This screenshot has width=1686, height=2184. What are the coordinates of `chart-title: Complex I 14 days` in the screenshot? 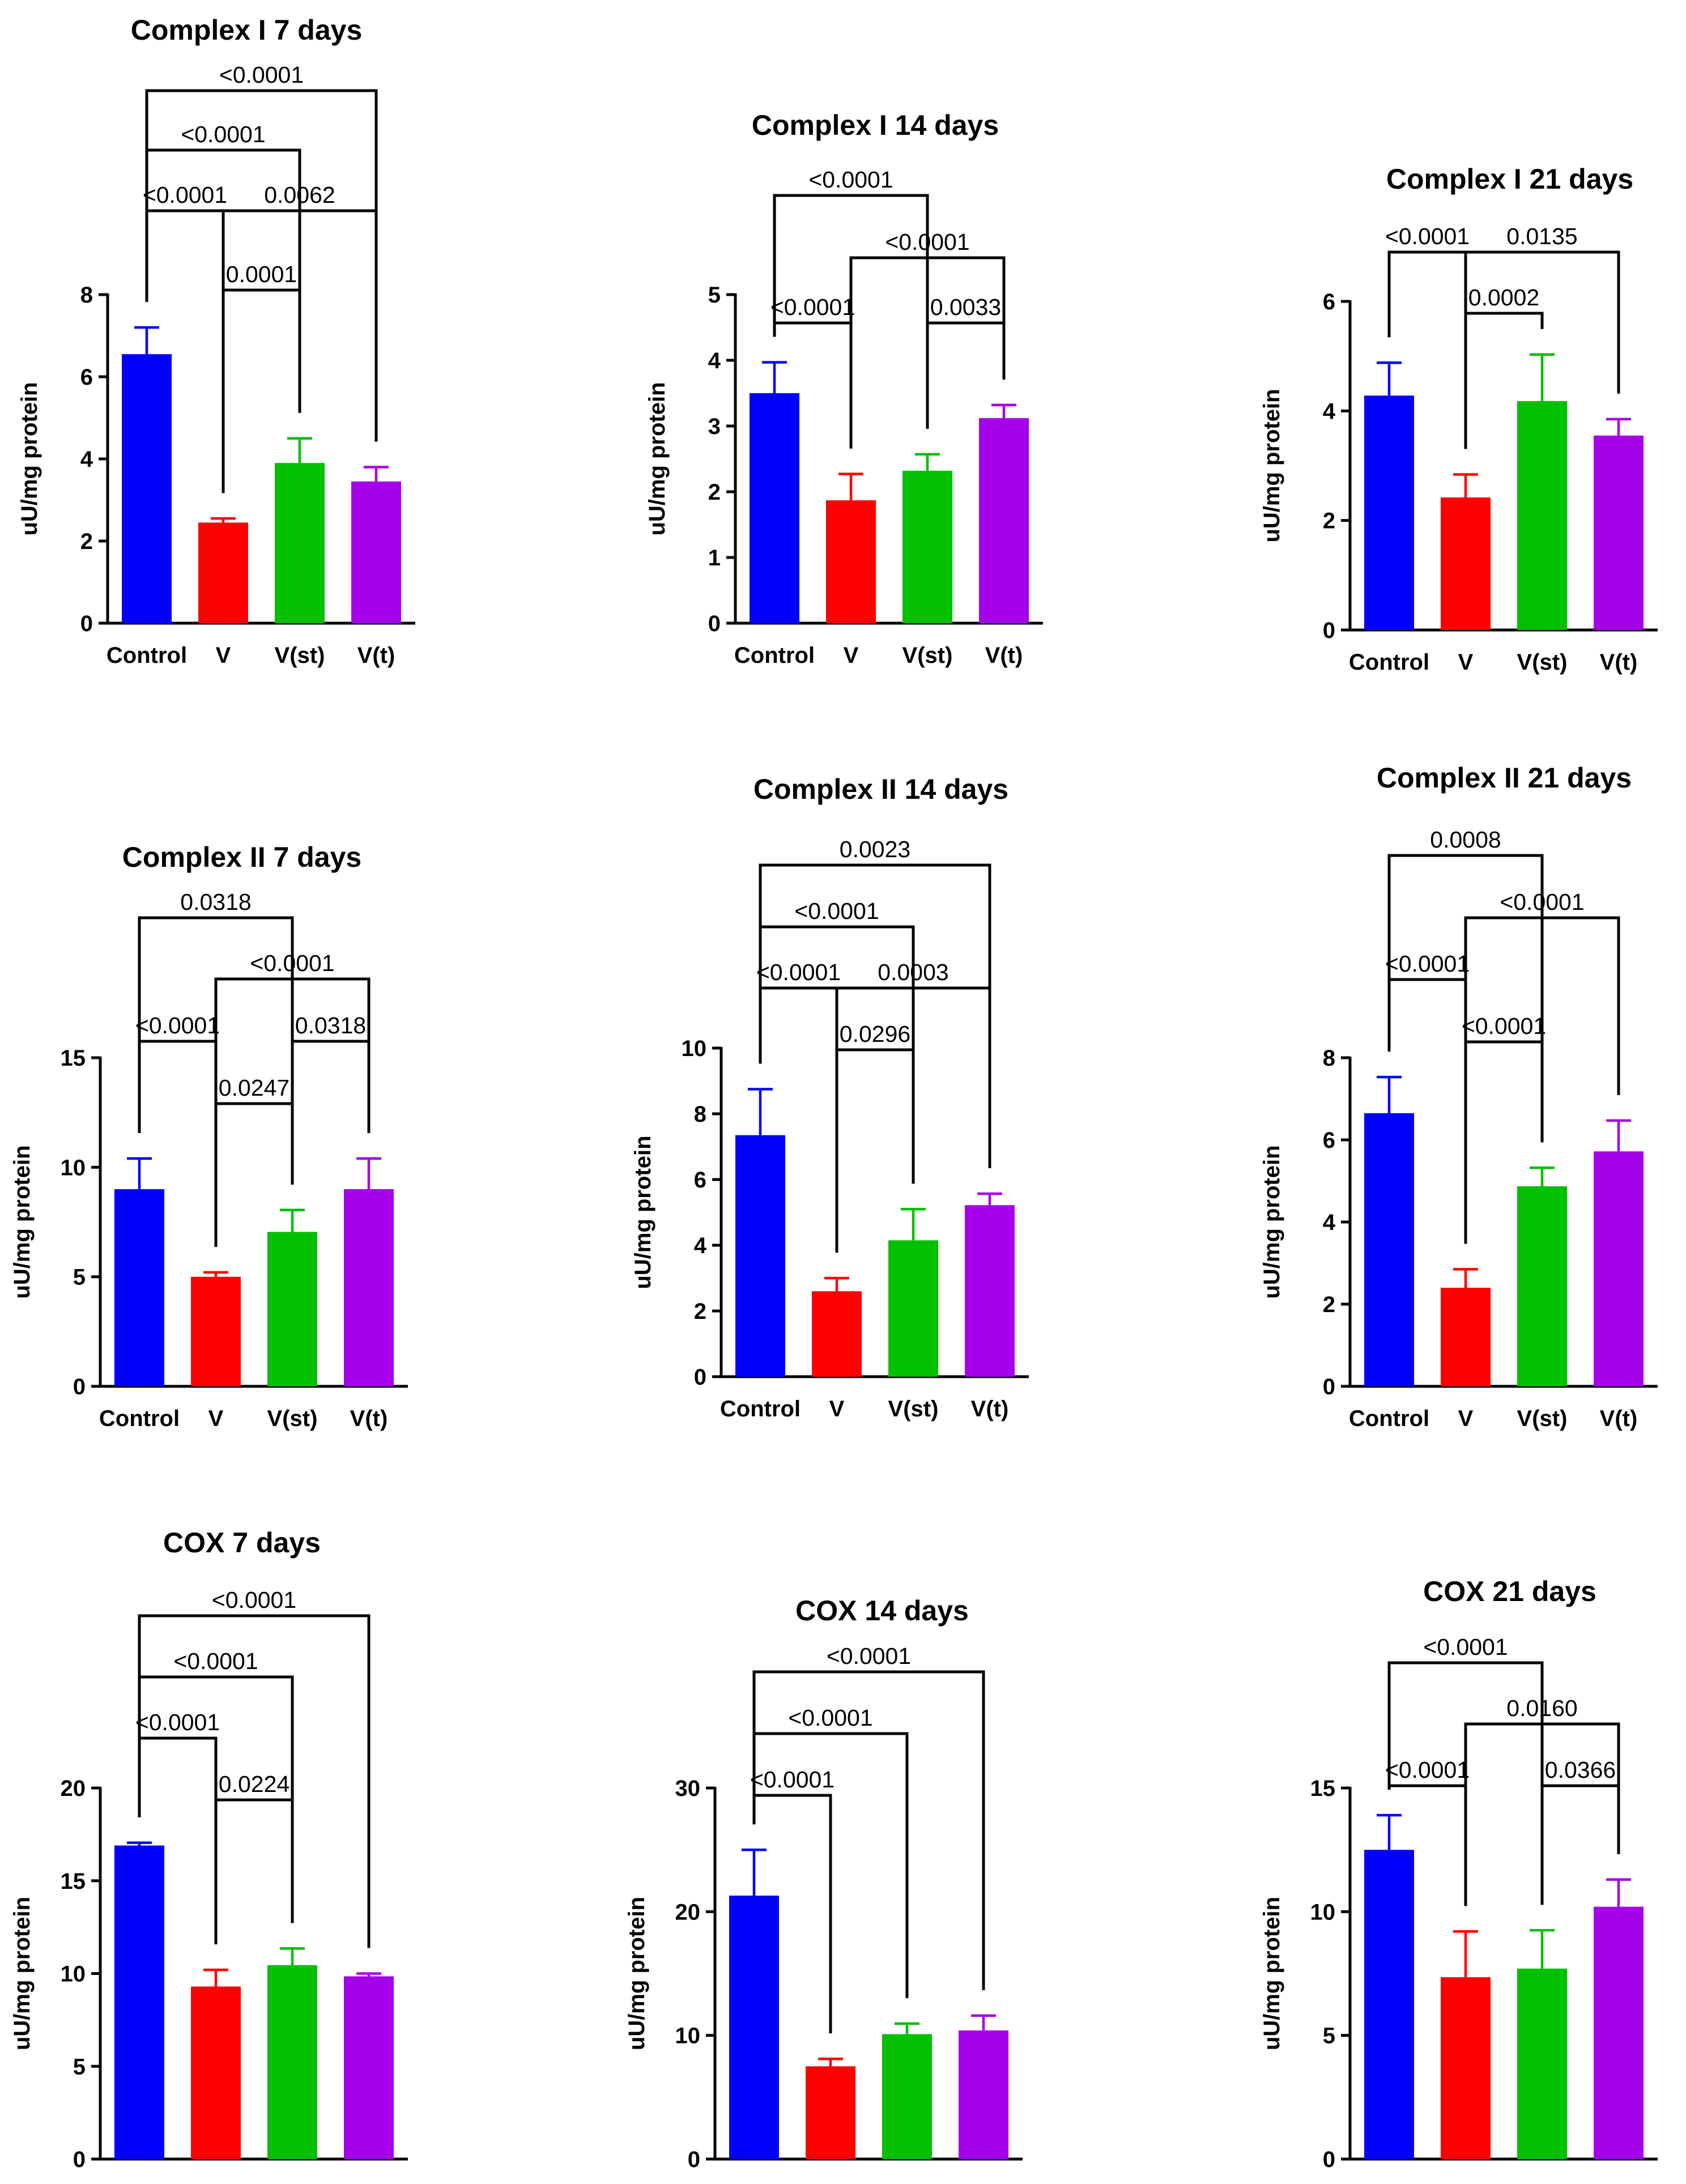 It's located at (875, 125).